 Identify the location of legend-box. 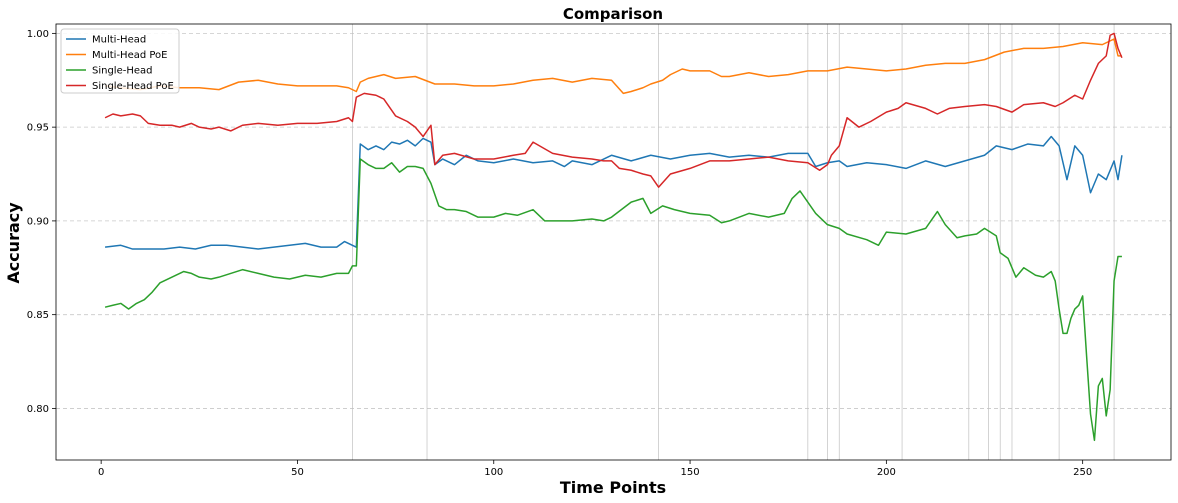
(120, 61).